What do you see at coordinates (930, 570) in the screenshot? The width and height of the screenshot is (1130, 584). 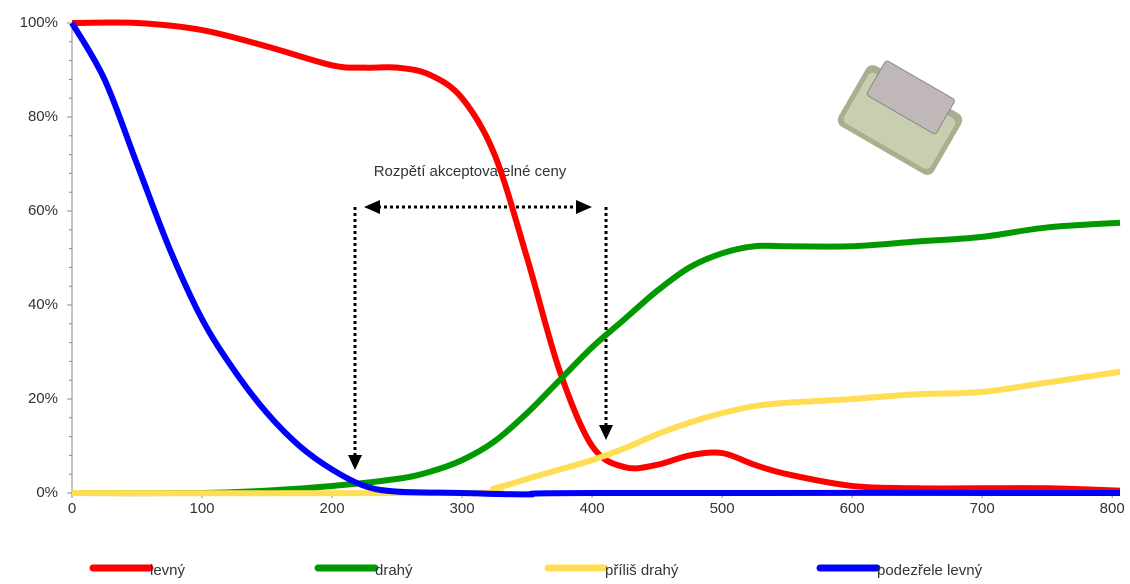 I see `legend-label: podezřele levný` at bounding box center [930, 570].